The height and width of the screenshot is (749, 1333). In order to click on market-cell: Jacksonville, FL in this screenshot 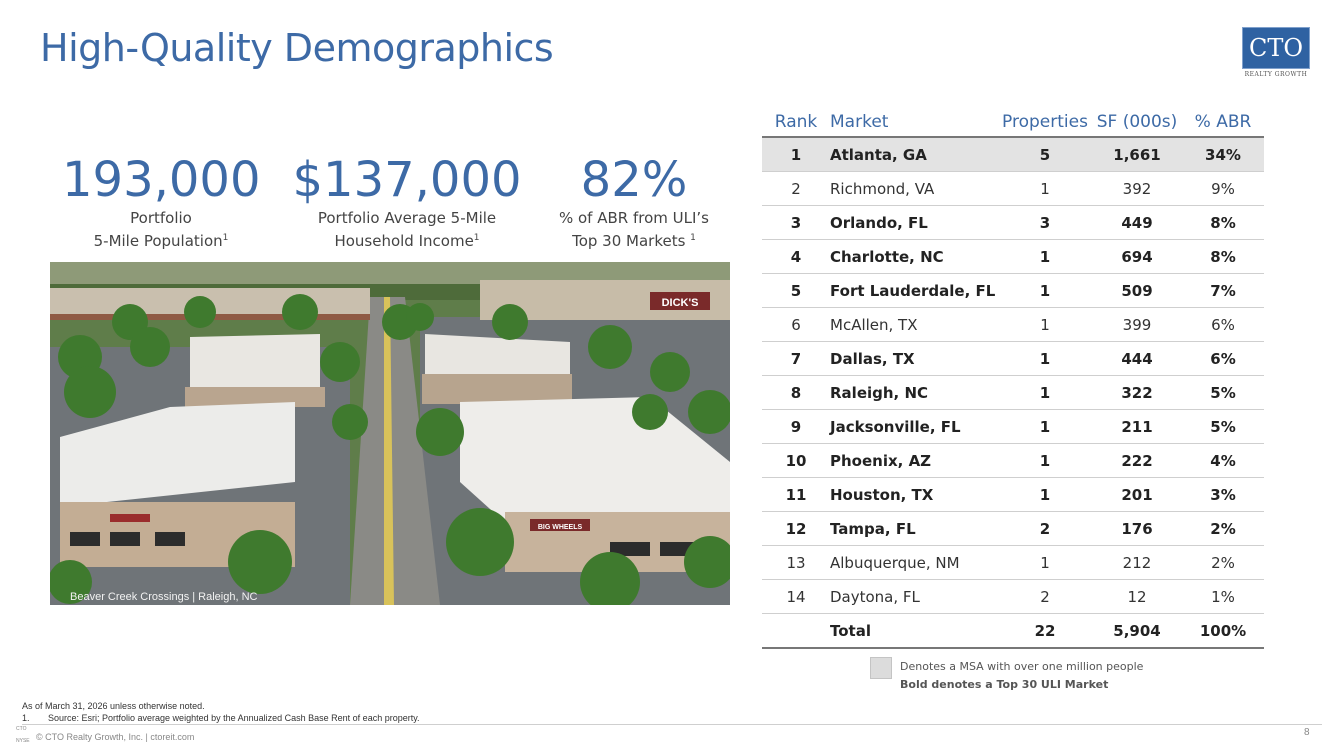, I will do `click(914, 426)`.